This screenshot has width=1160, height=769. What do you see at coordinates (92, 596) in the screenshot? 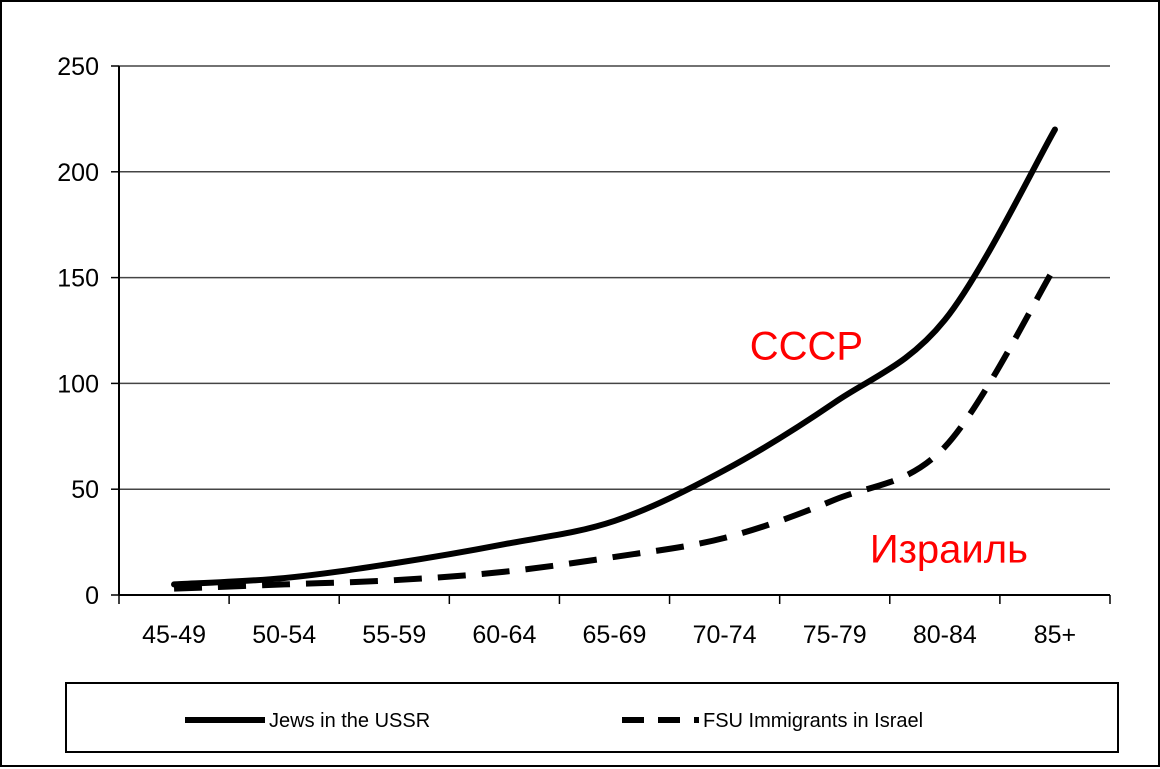
I see `y-tick-label: 0` at bounding box center [92, 596].